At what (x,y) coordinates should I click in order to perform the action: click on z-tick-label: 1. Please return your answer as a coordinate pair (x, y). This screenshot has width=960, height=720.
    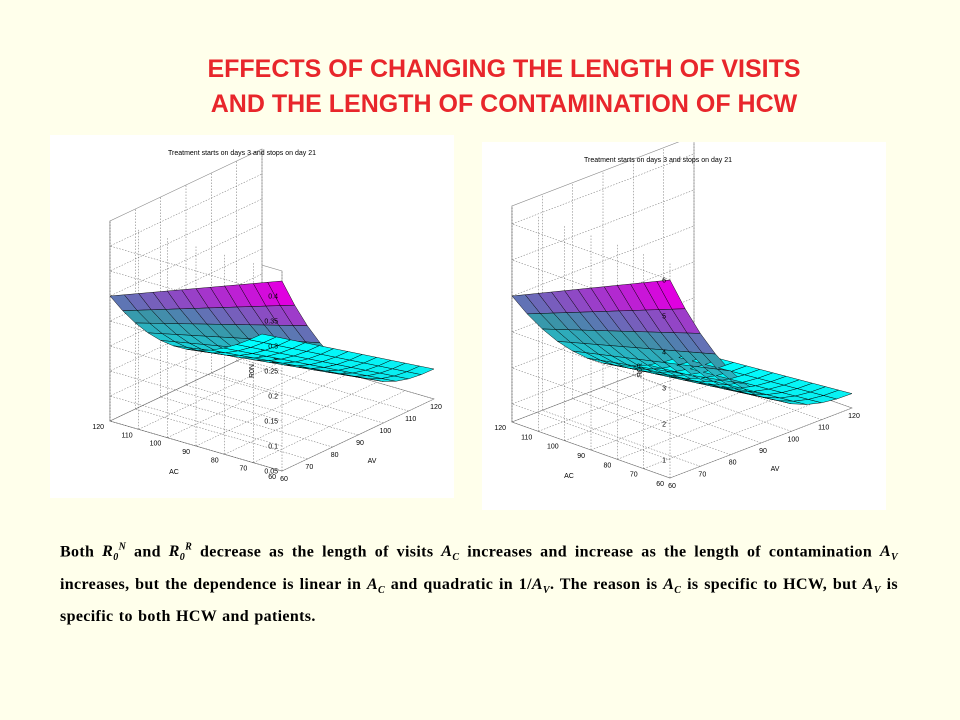
    Looking at the image, I should click on (664, 461).